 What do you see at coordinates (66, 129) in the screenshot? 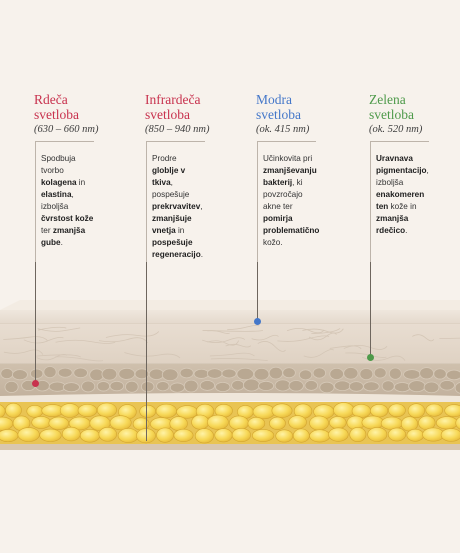
I see `red-light-range: (630 – 660 nm)` at bounding box center [66, 129].